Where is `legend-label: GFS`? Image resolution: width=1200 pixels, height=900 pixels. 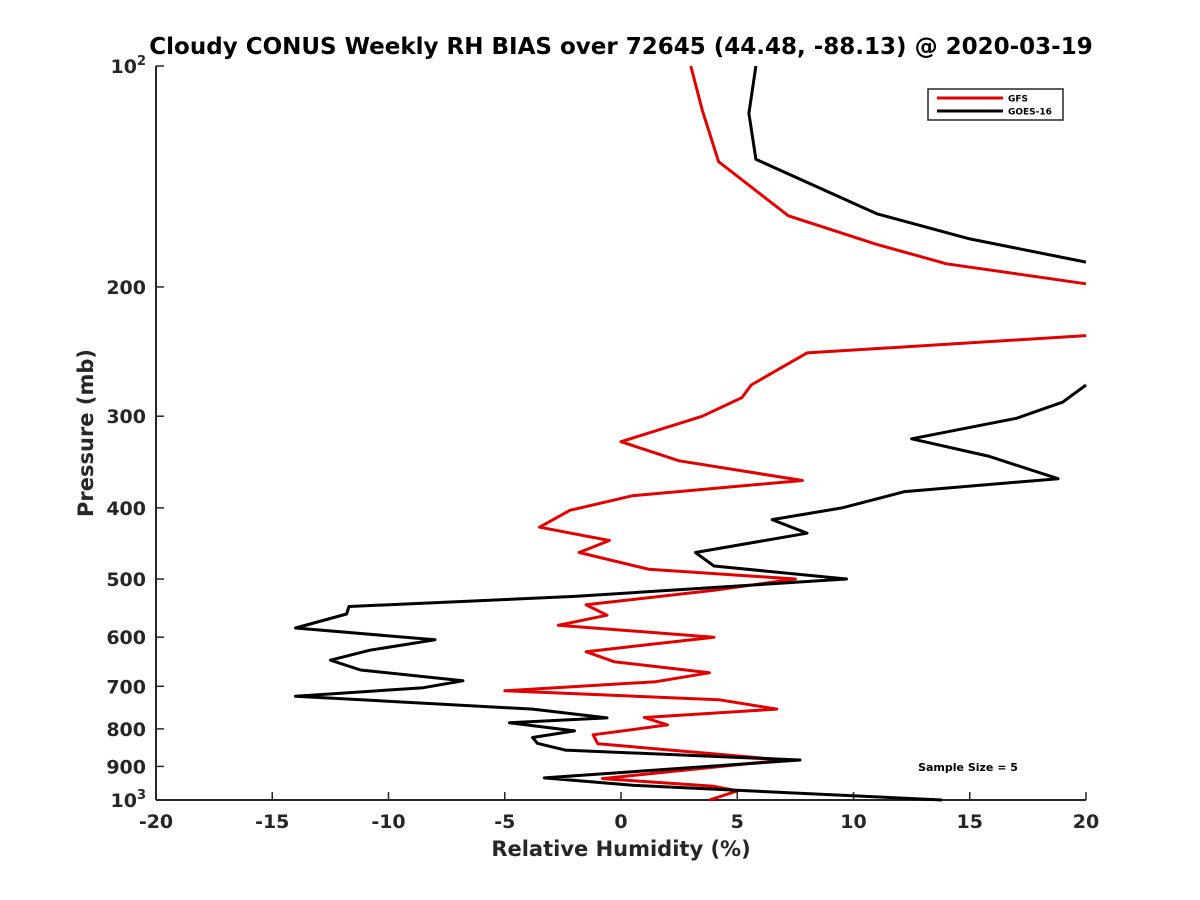 legend-label: GFS is located at coordinates (1018, 100).